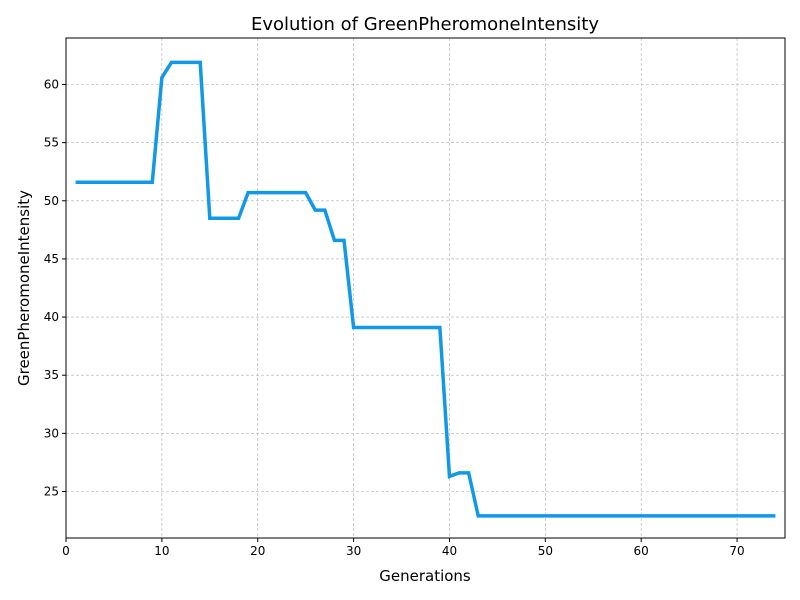  What do you see at coordinates (51, 85) in the screenshot?
I see `y-tick-label: 60` at bounding box center [51, 85].